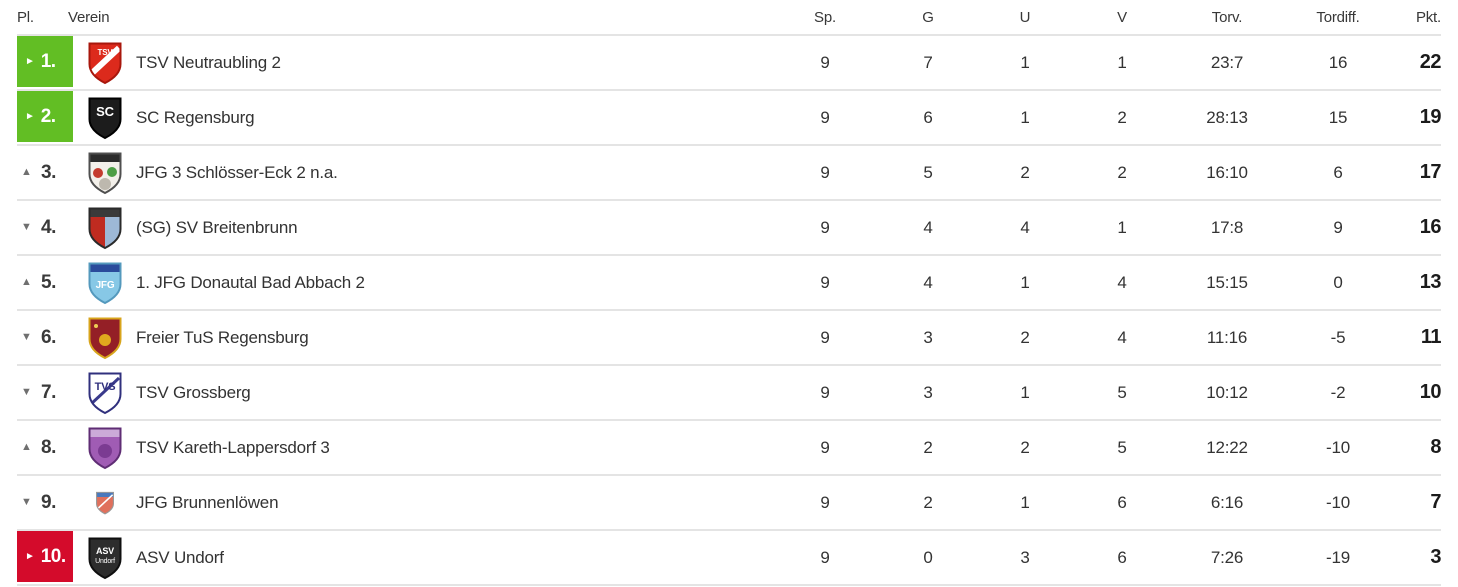  Describe the element at coordinates (1338, 557) in the screenshot. I see `stat-goal-diff: -19` at that location.